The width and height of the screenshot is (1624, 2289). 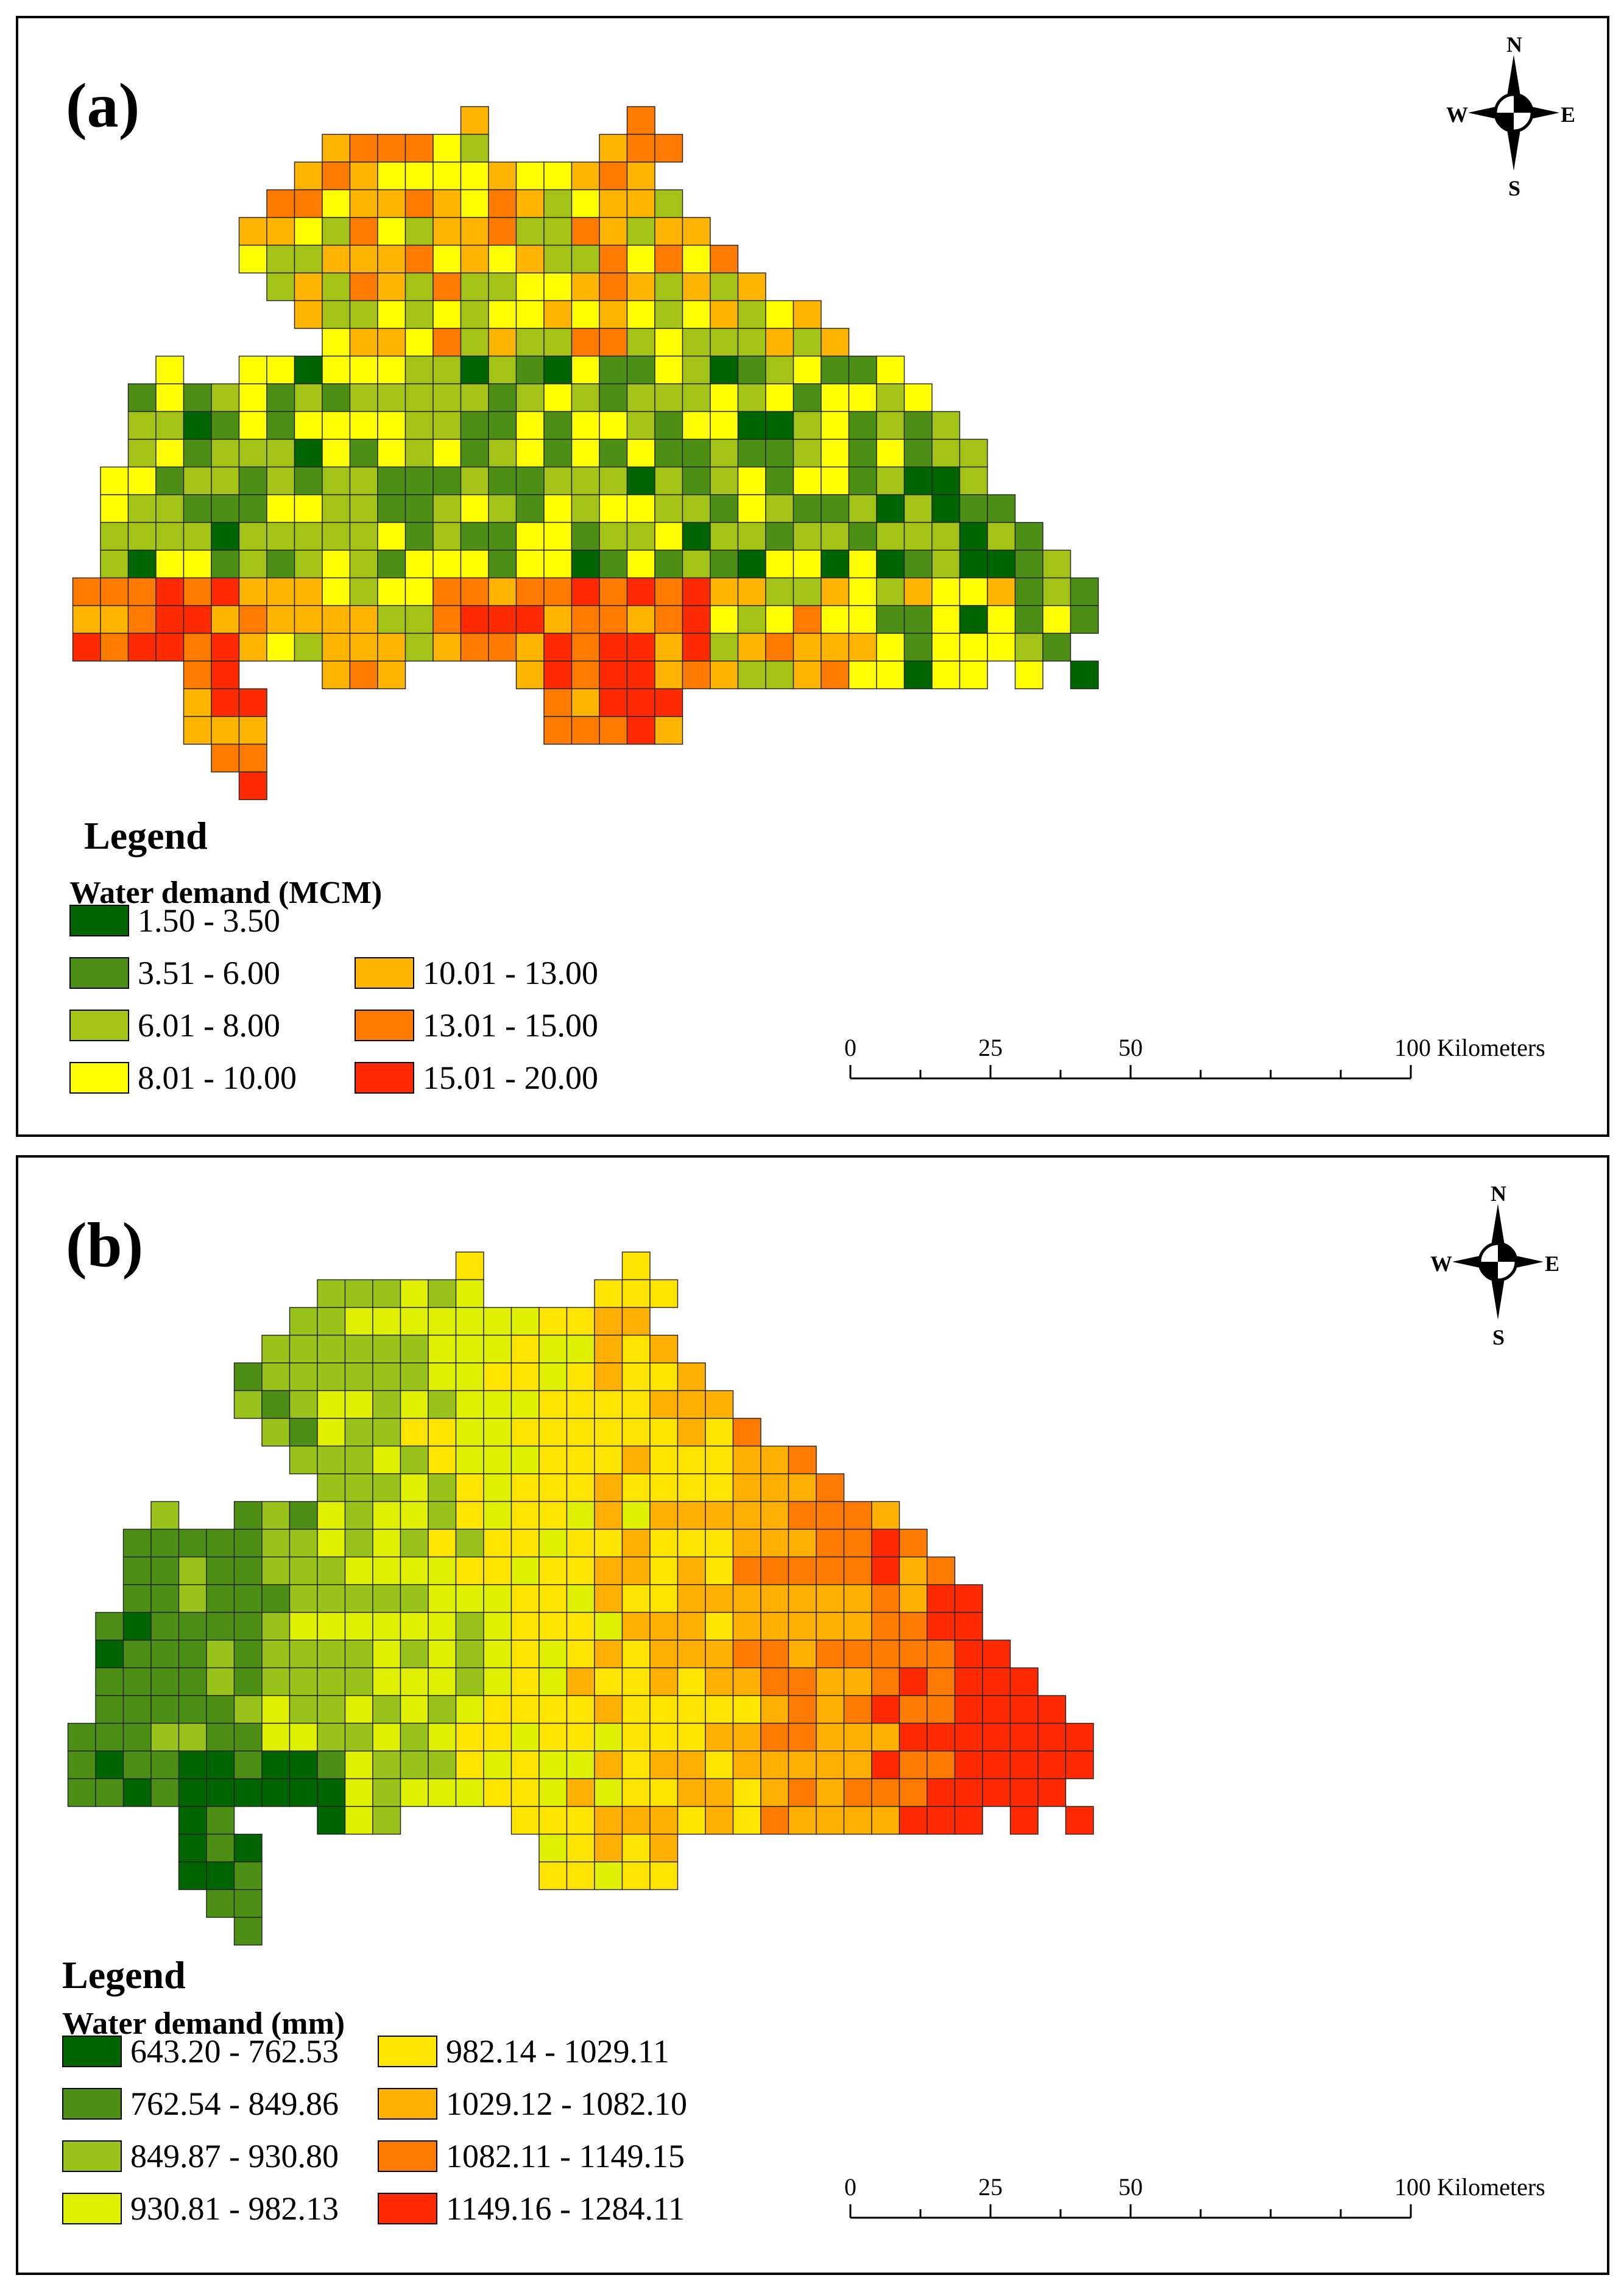 I want to click on legend-subtitle: Water demand (mm), so click(x=203, y=2023).